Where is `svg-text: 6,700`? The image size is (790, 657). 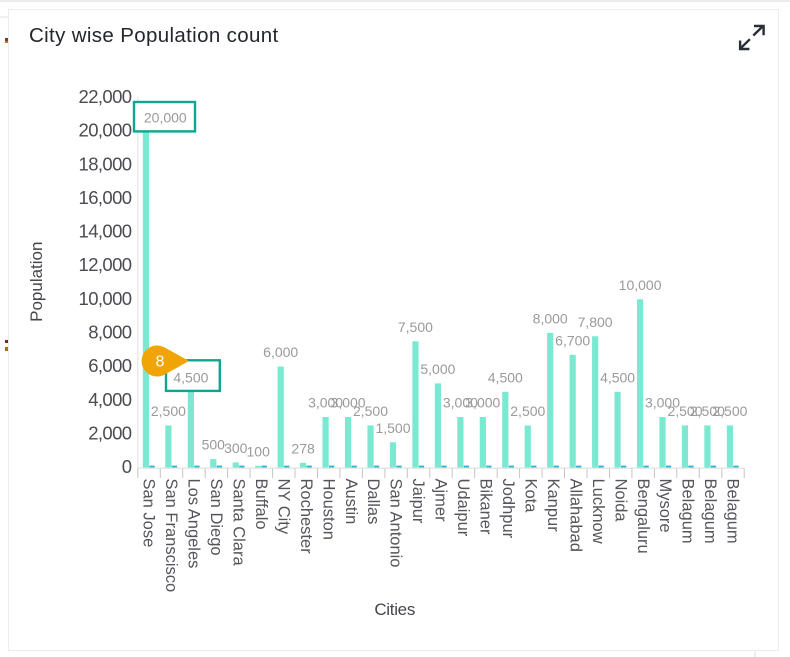 svg-text: 6,700 is located at coordinates (572, 340).